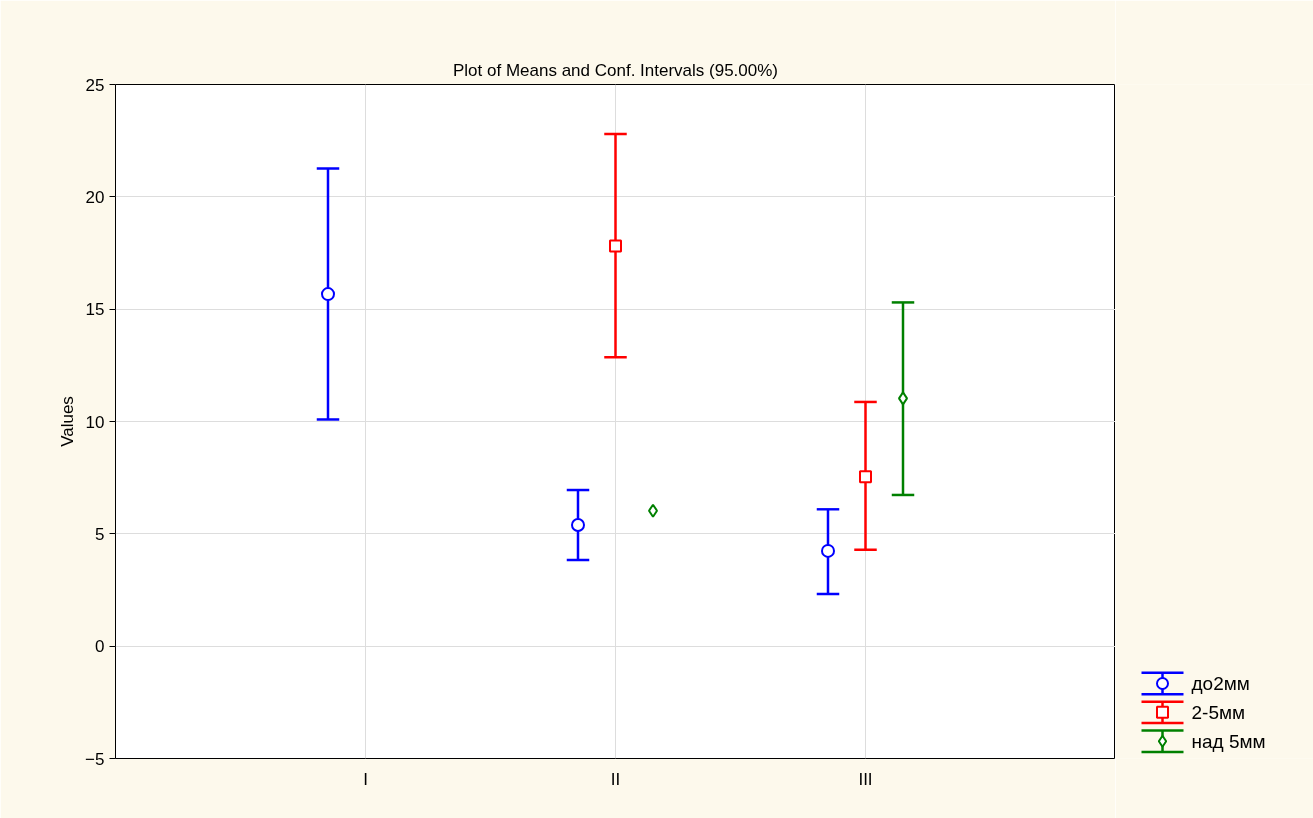 The height and width of the screenshot is (818, 1313). What do you see at coordinates (865, 779) in the screenshot?
I see `x-tick-label: III` at bounding box center [865, 779].